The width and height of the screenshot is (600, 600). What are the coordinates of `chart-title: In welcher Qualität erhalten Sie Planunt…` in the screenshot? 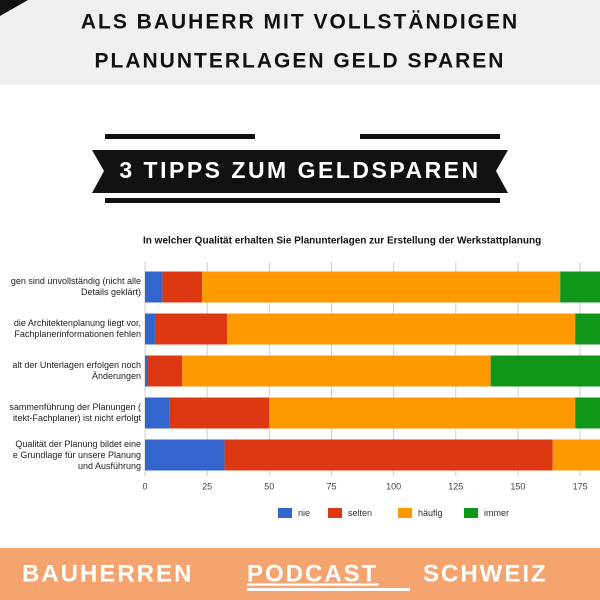 It's located at (342, 241).